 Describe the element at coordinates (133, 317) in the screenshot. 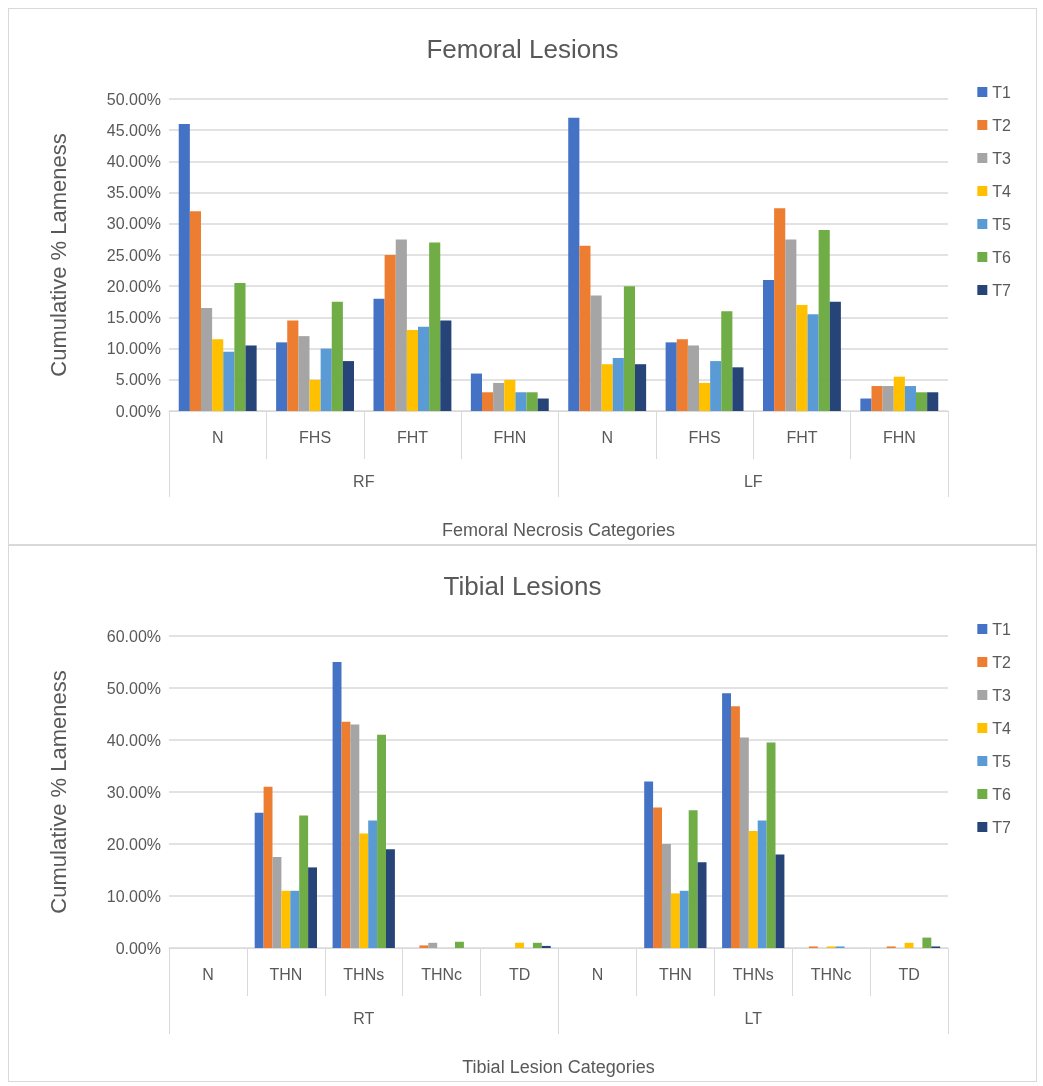

I see `y-tick-label: 15.00%` at that location.